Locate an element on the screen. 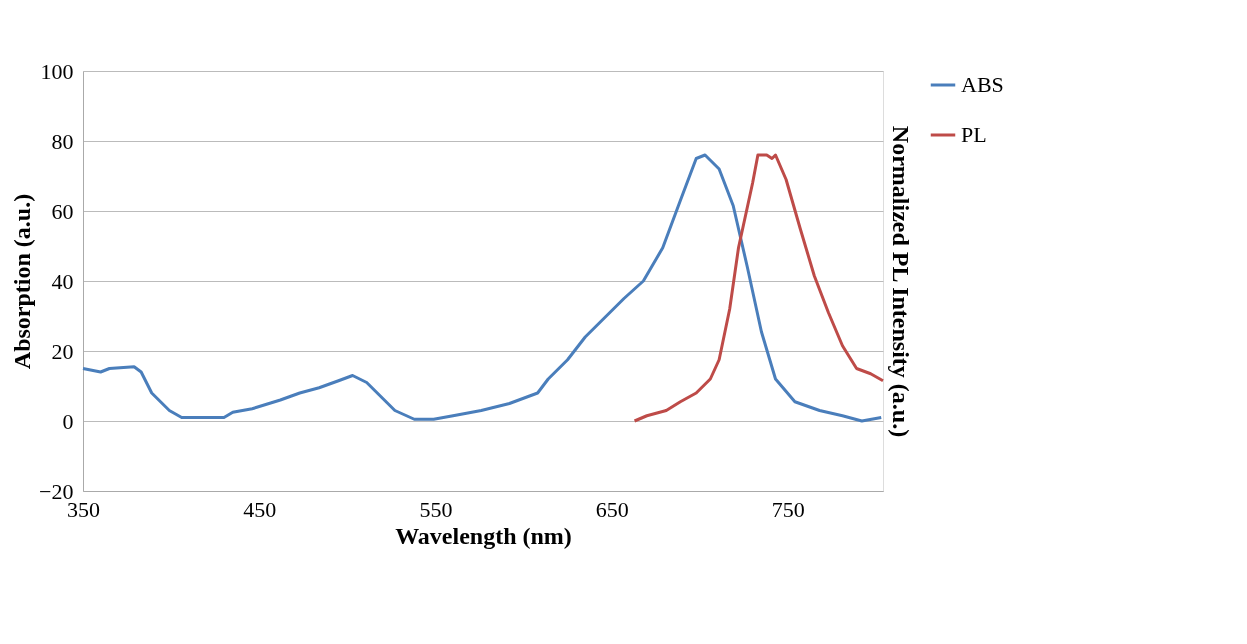 This screenshot has height=644, width=1247. y-tick-label: 20 is located at coordinates (62, 351).